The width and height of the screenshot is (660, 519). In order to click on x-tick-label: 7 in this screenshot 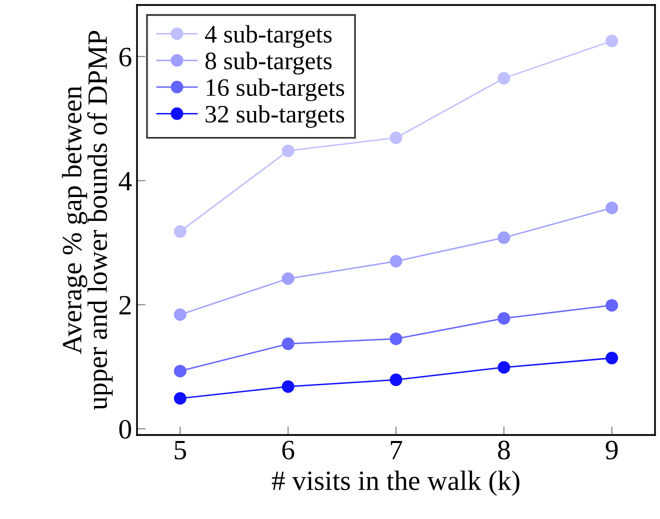, I will do `click(396, 450)`.